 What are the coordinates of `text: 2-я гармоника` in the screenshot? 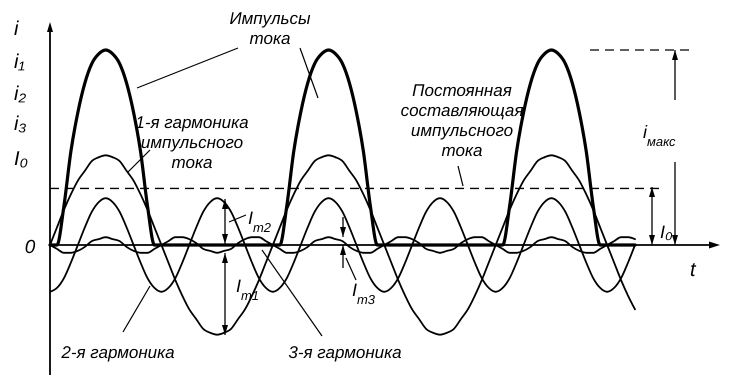 It's located at (117, 352).